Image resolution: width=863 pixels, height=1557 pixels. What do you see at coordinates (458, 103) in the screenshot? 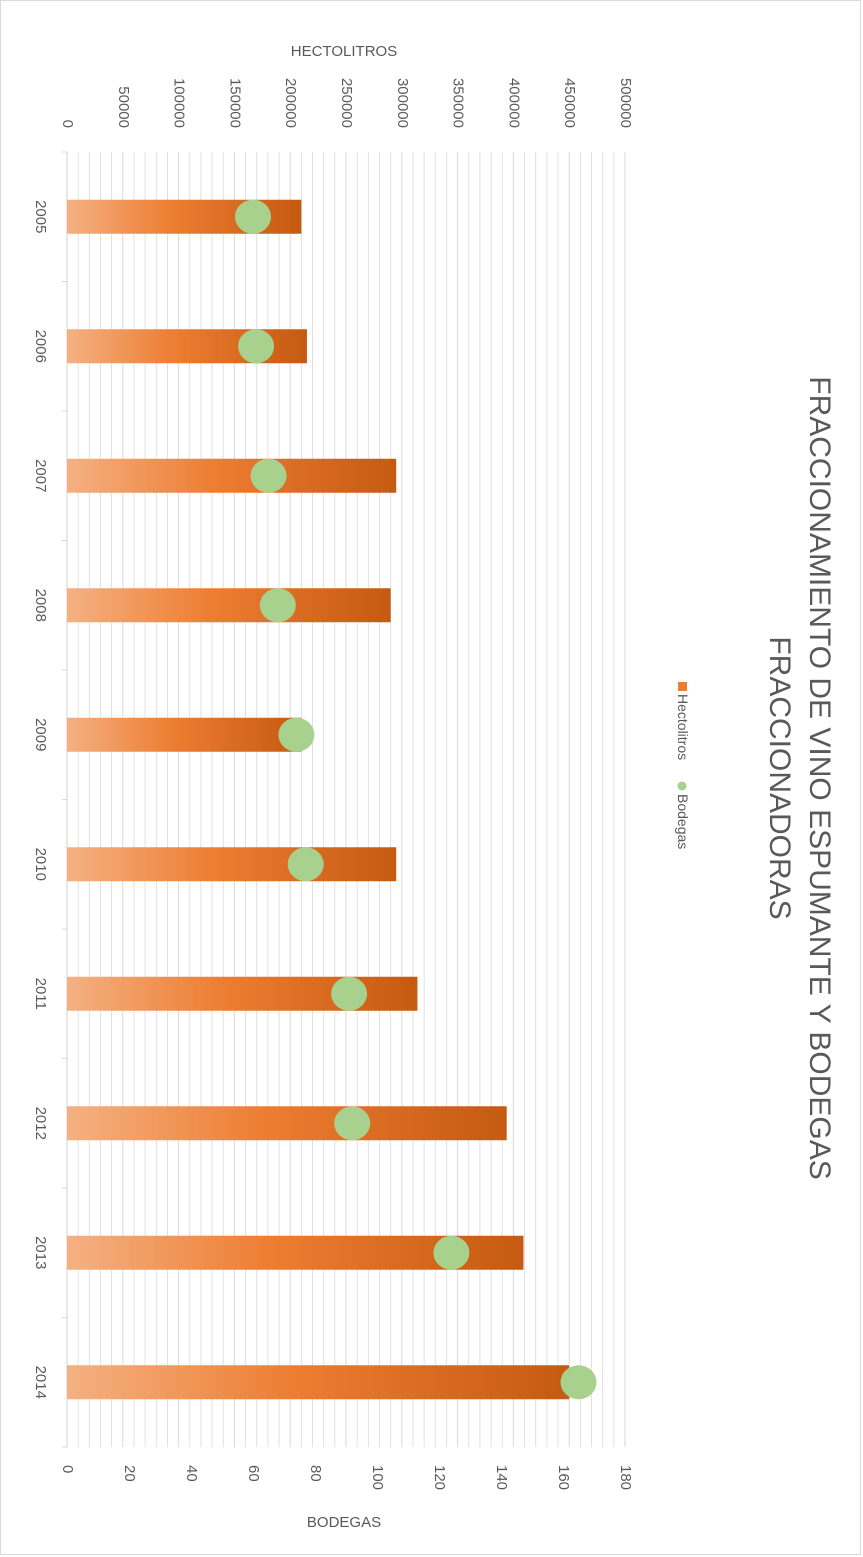
I see `hectolitros-tick-label: 350000` at bounding box center [458, 103].